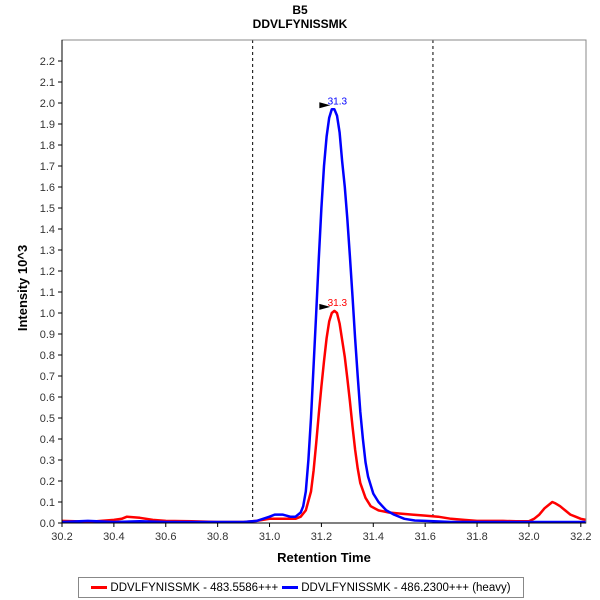  I want to click on y-tick-label: 0.9, so click(47, 335).